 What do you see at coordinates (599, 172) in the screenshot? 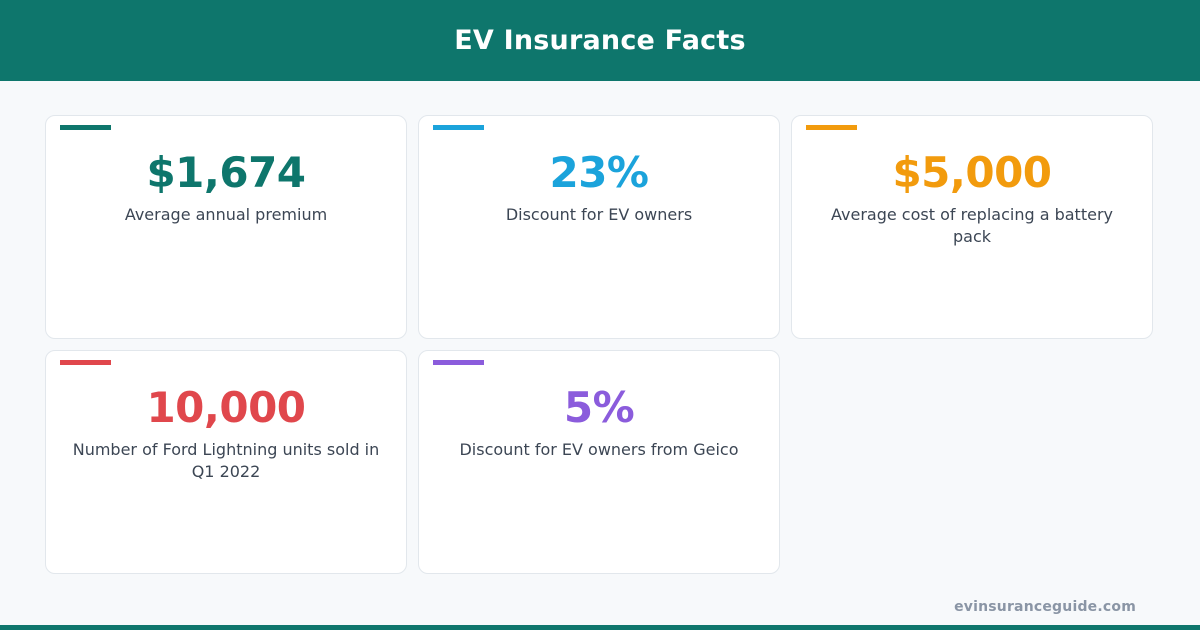
I see `fact-value: 23%` at bounding box center [599, 172].